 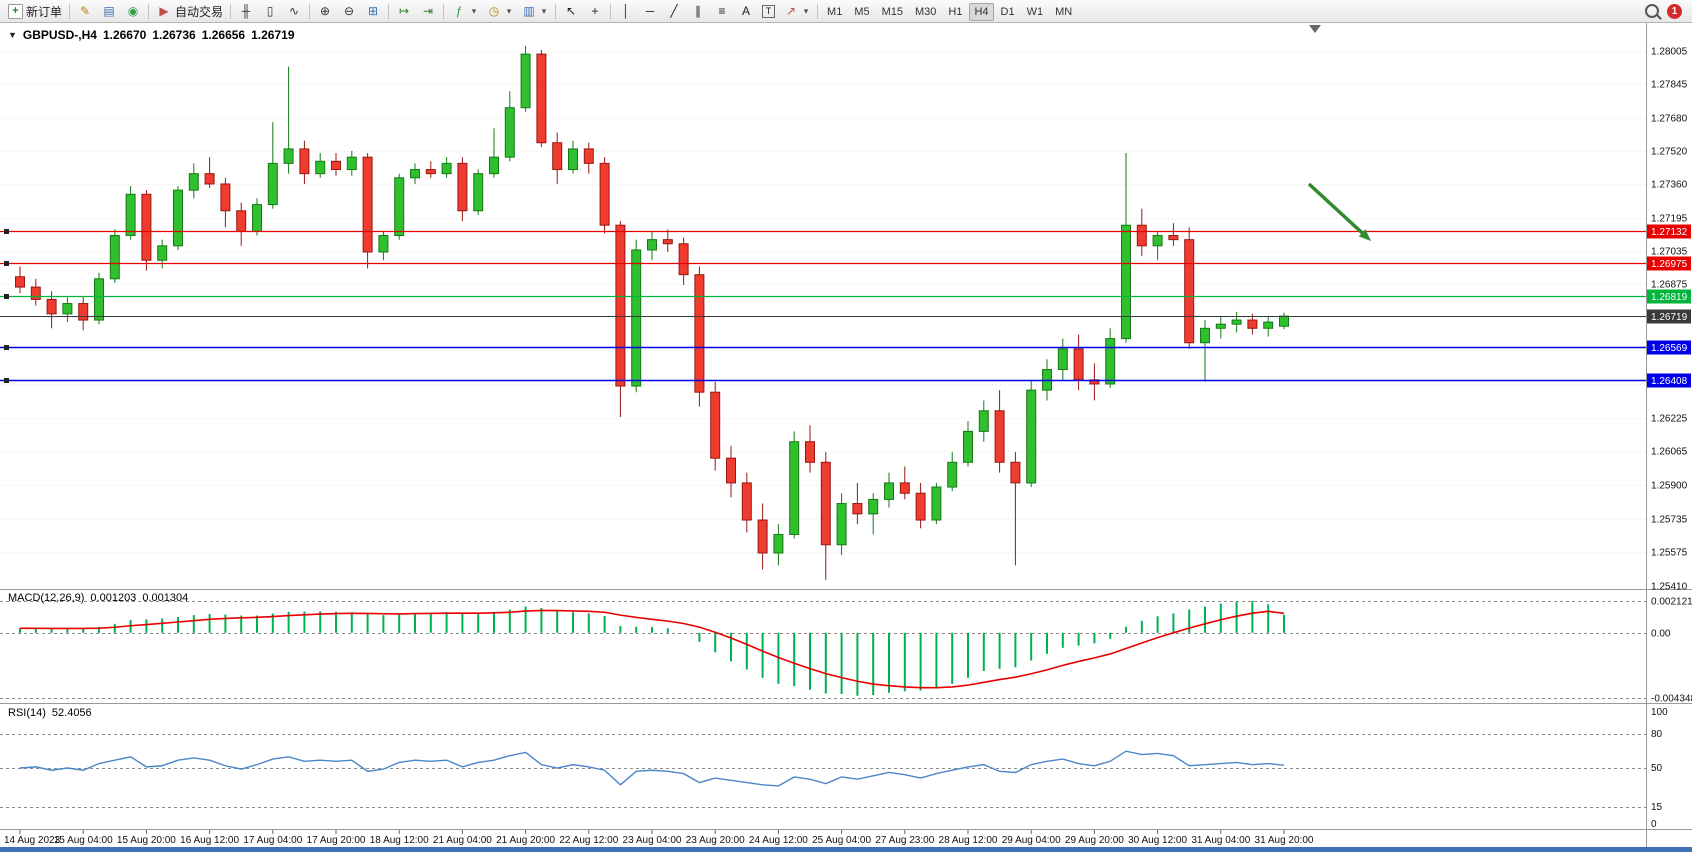 What do you see at coordinates (861, 12) in the screenshot?
I see `timeframe-M5: M5` at bounding box center [861, 12].